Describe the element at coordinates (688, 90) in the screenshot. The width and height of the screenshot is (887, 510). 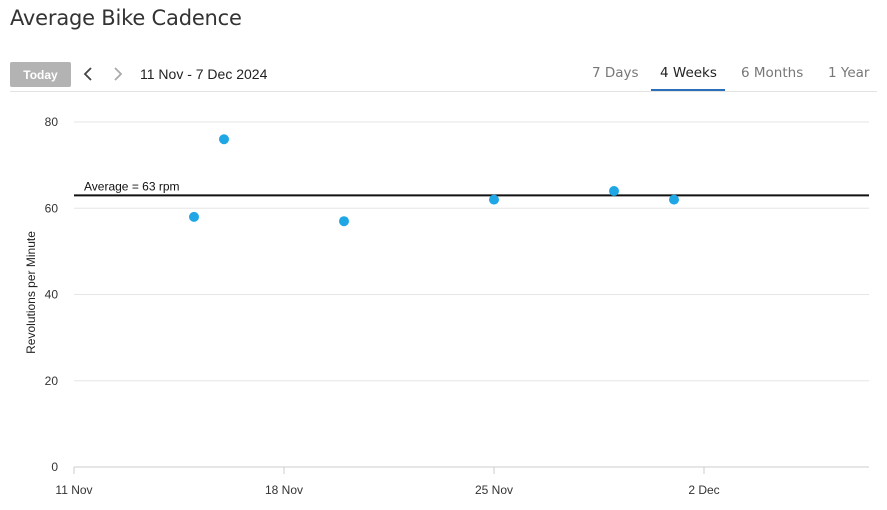
I see `active-tab-indicator` at that location.